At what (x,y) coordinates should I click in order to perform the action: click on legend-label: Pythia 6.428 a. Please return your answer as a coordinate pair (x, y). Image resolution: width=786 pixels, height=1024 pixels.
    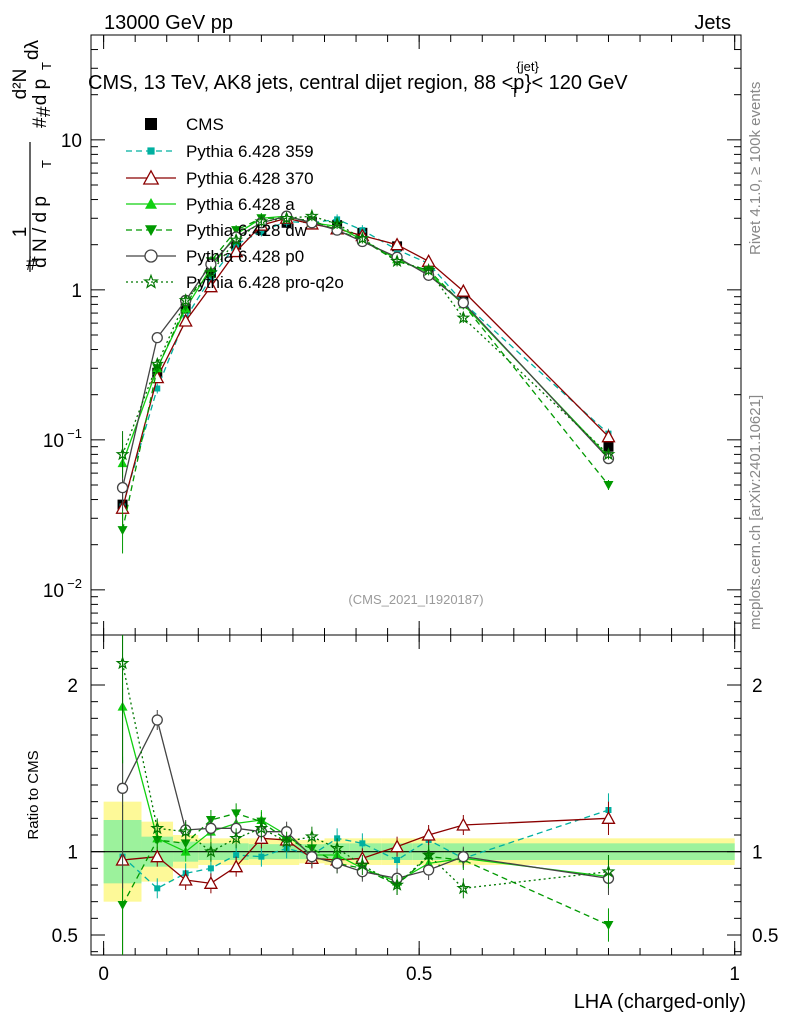
    Looking at the image, I should click on (240, 204).